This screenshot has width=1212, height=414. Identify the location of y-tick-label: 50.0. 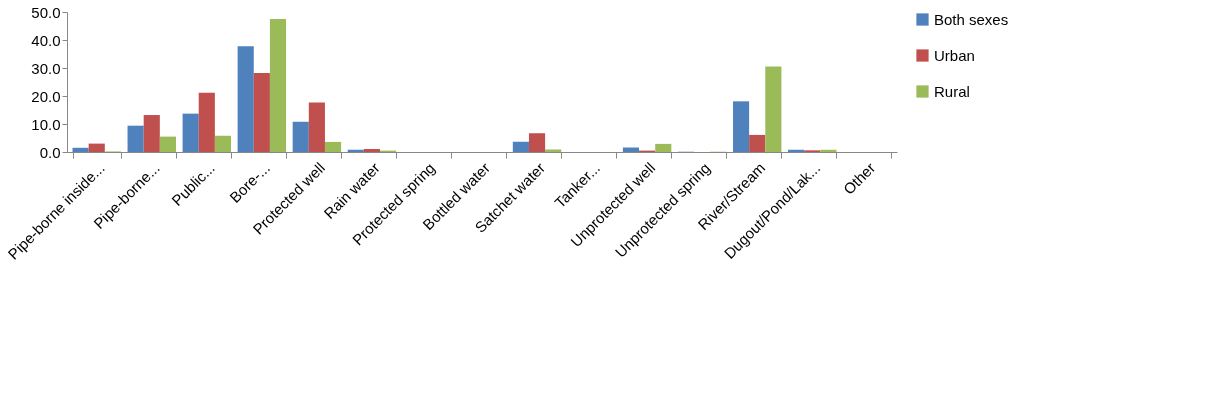
(46, 12).